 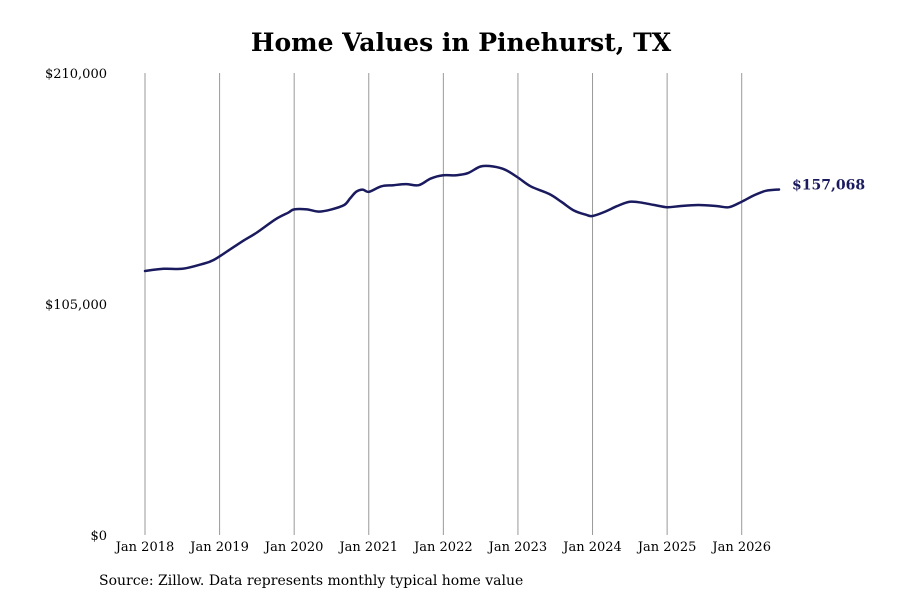 I want to click on x-tick-label: Jan 2022, so click(x=442, y=547).